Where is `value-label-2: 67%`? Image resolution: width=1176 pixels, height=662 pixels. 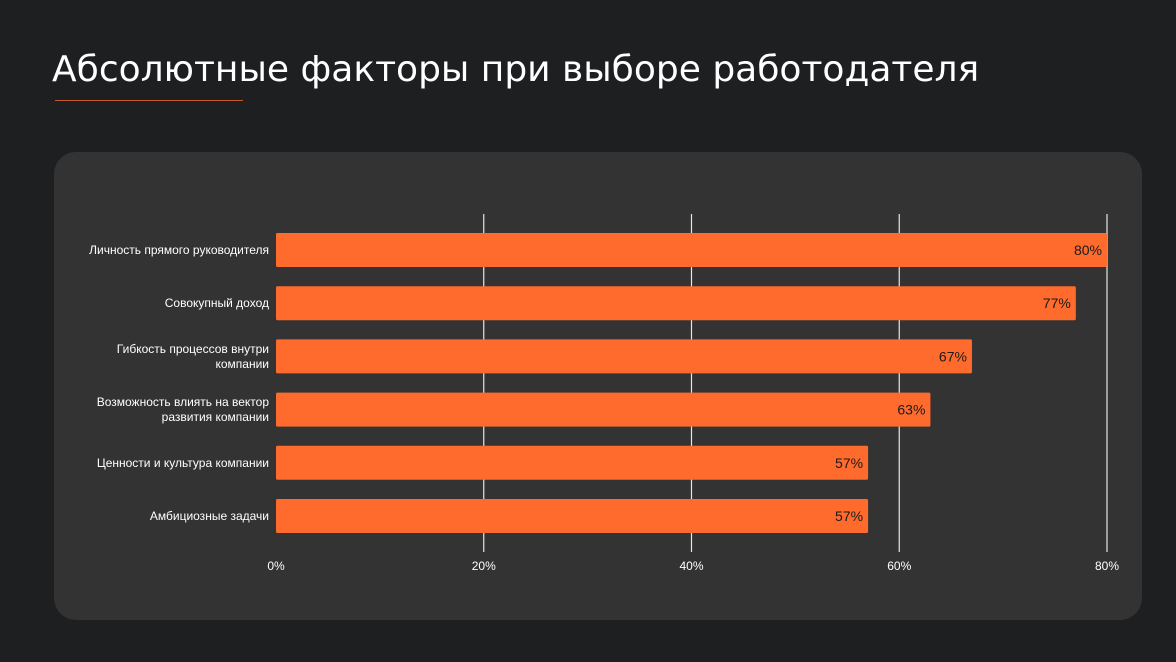
value-label-2: 67% is located at coordinates (953, 356).